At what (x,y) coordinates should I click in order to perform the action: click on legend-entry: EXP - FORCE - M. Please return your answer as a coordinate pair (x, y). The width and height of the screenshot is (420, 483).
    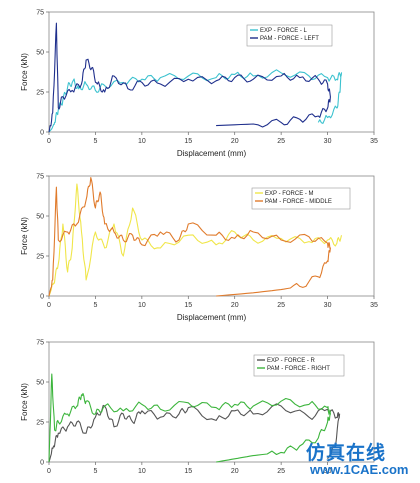
    Looking at the image, I should click on (289, 194).